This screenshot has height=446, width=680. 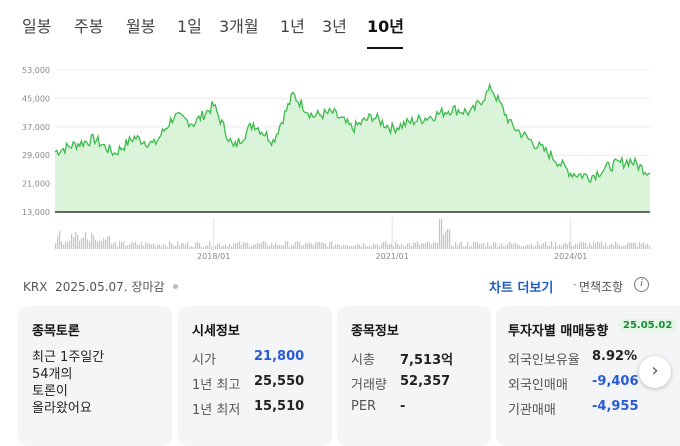 I want to click on tab-10years: 10년, so click(x=385, y=26).